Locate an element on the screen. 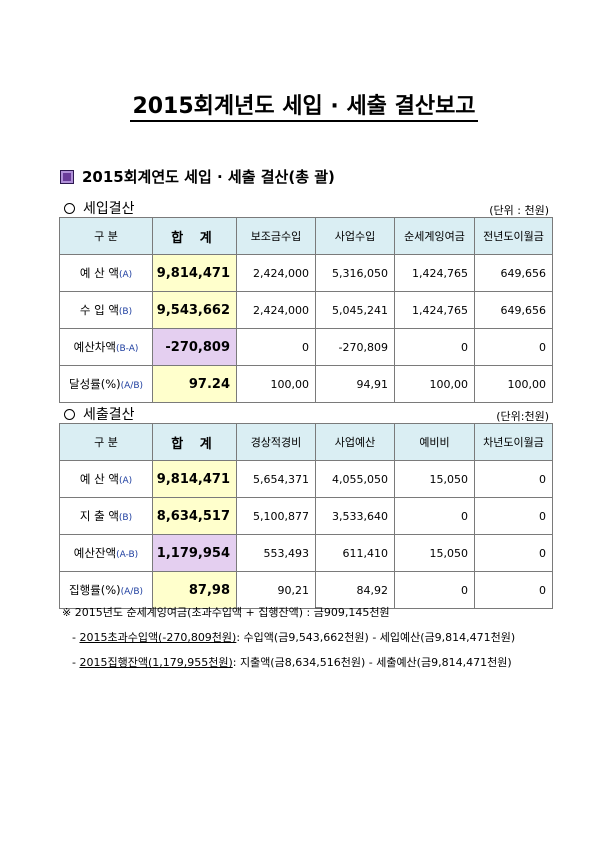 This screenshot has width=608, height=860. revenue-heading: 세입결산 is located at coordinates (99, 208).